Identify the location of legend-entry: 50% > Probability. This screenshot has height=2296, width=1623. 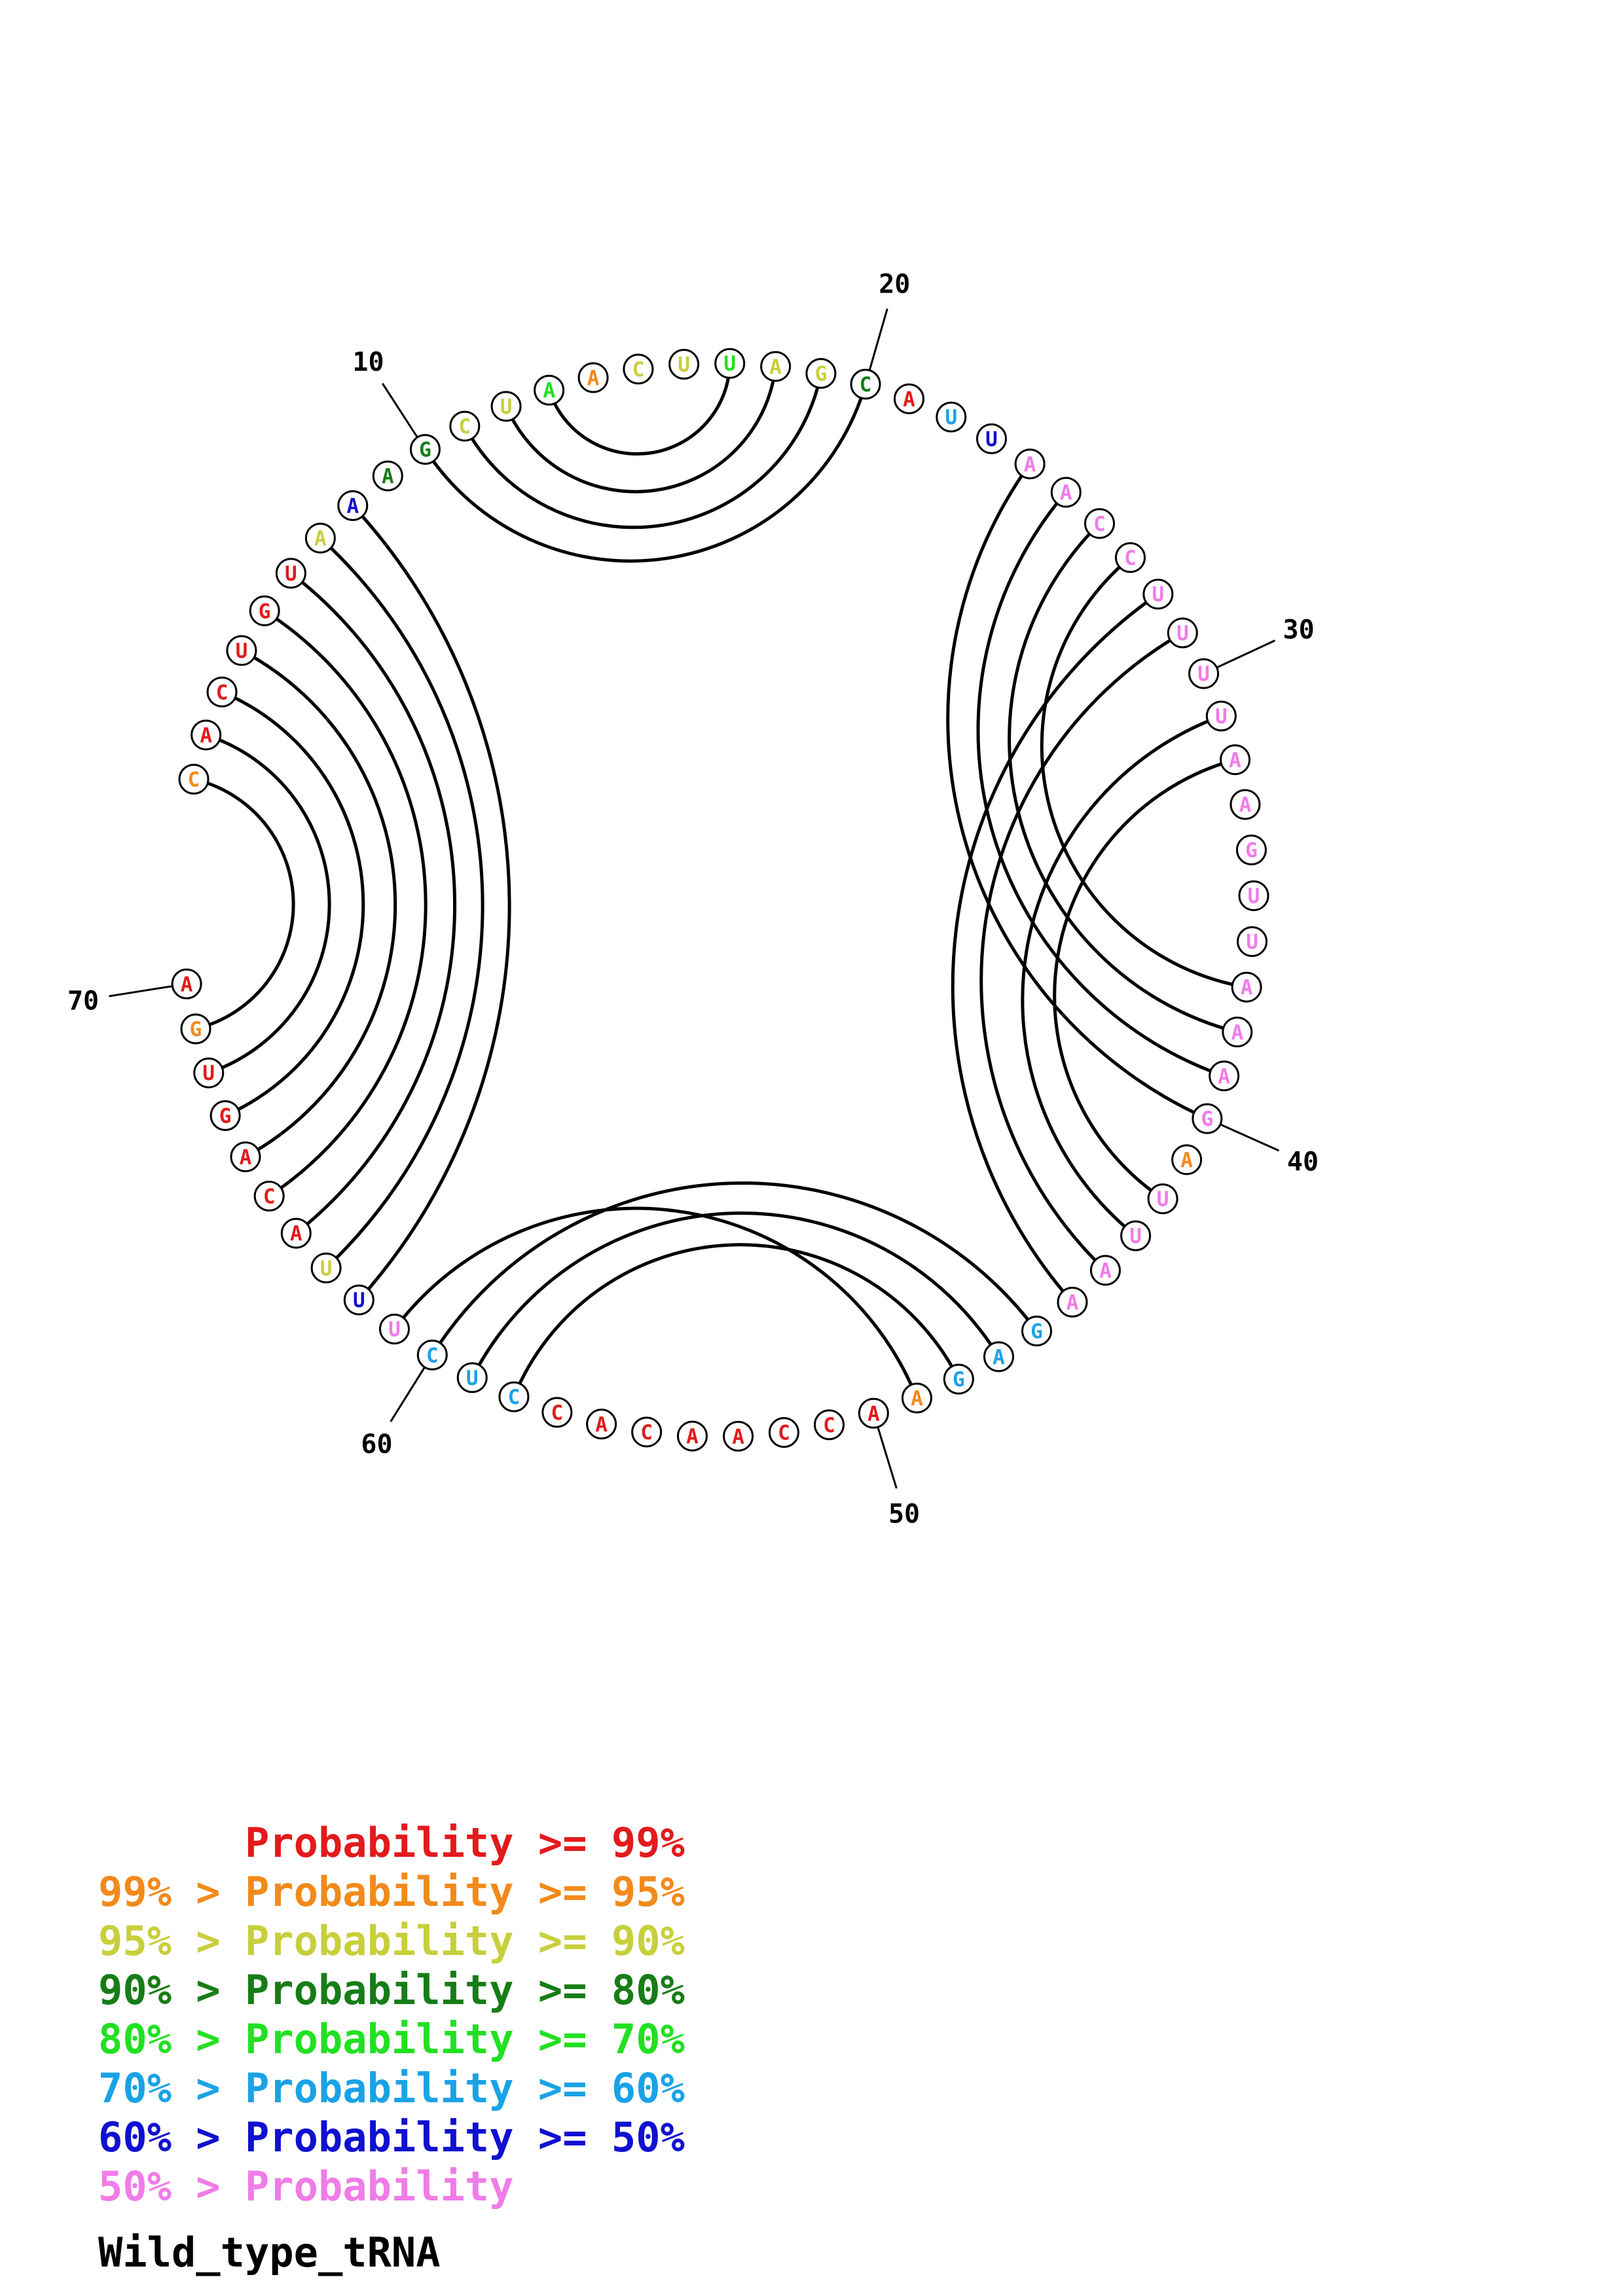
(306, 2186).